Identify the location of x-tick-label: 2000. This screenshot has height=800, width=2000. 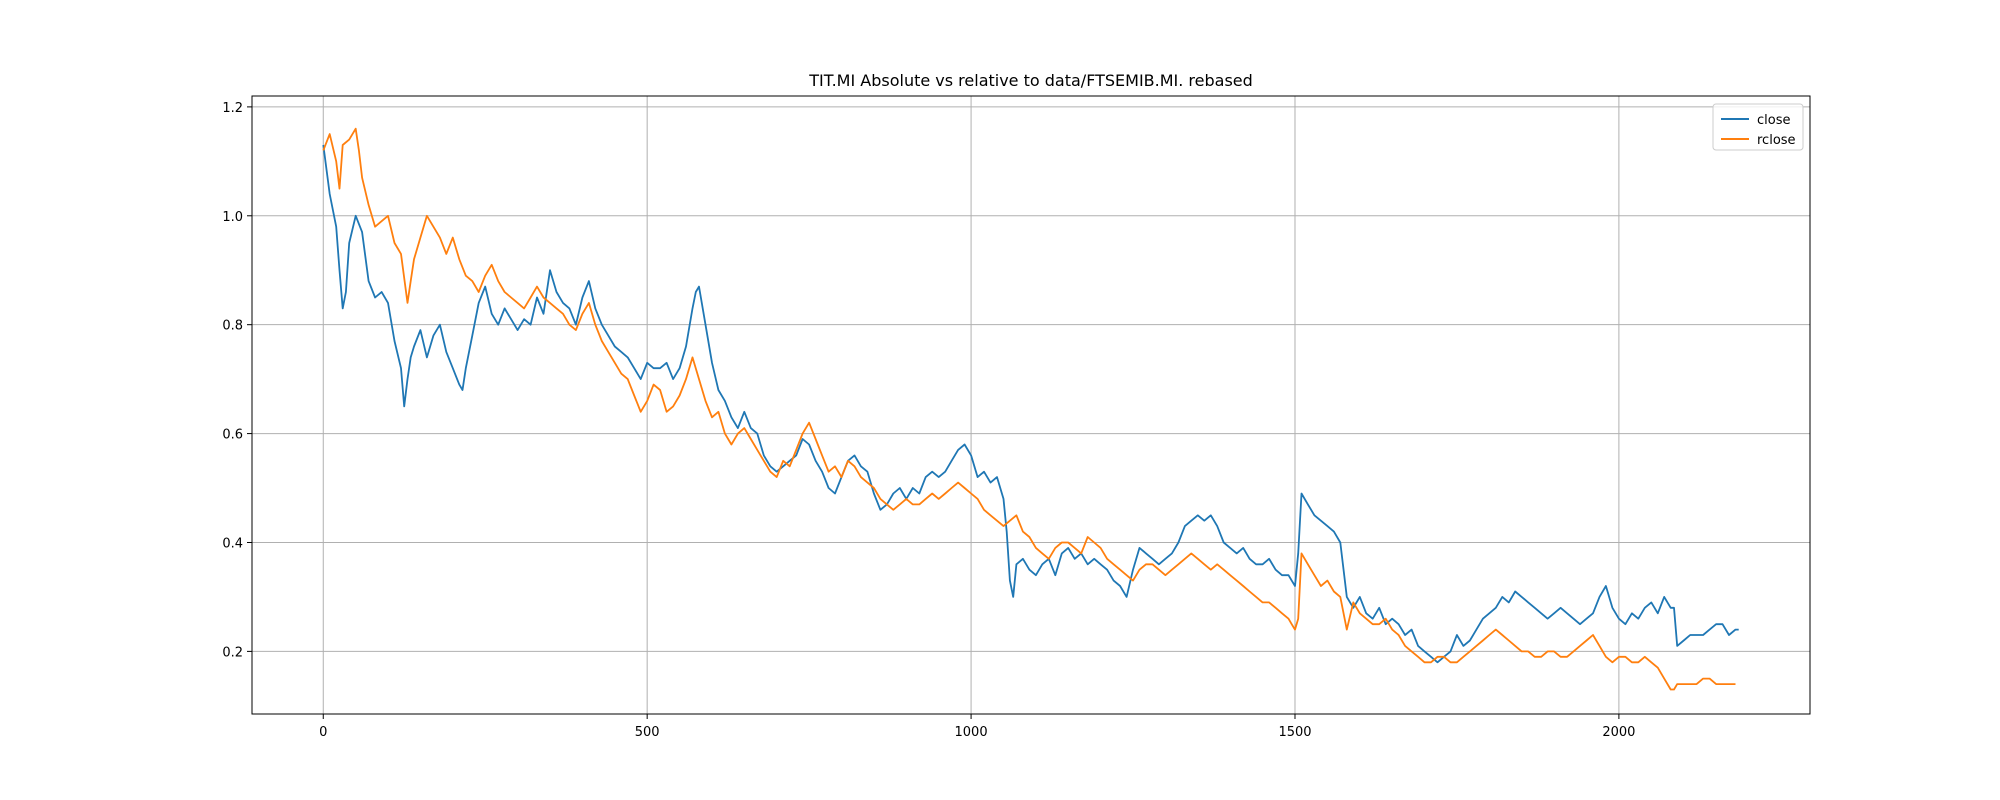
(1618, 732).